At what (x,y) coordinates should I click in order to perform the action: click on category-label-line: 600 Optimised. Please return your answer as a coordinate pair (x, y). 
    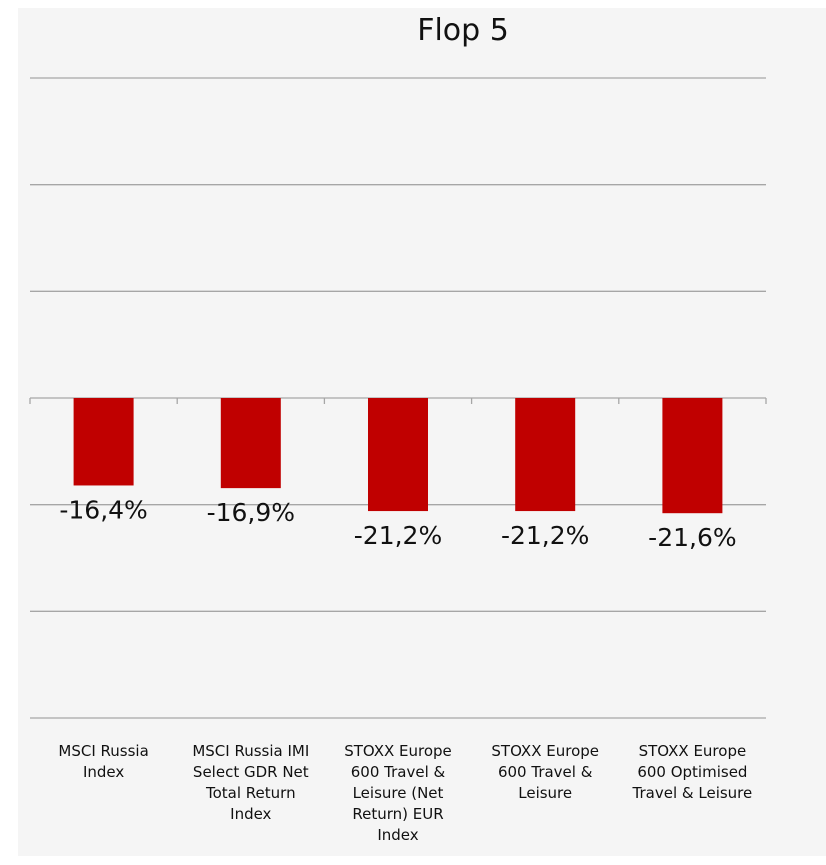
    Looking at the image, I should click on (692, 772).